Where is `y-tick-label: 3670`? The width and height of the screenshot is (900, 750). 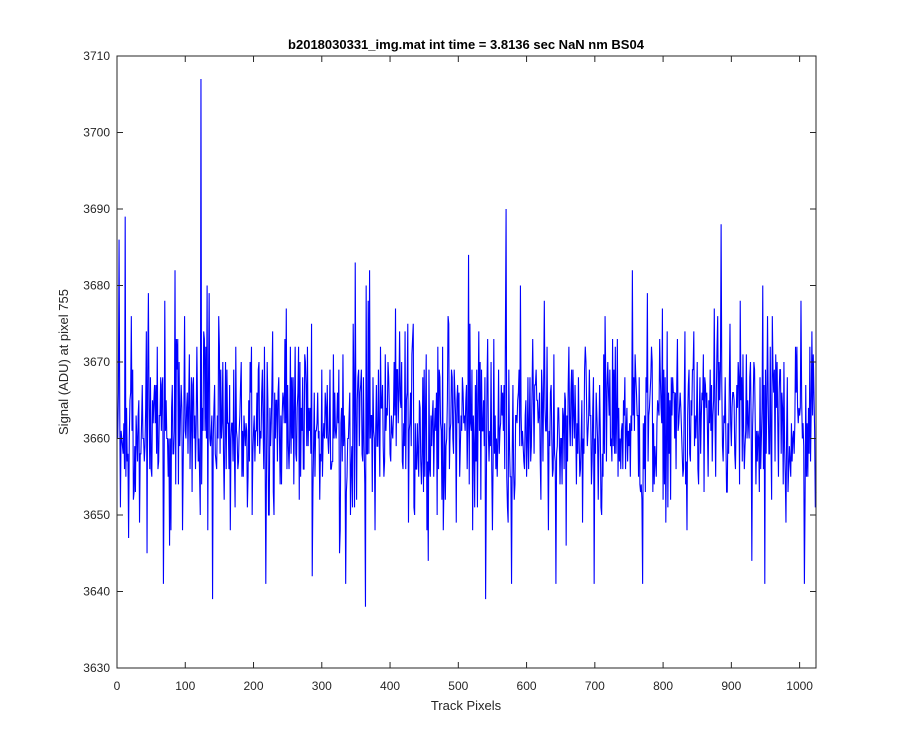
y-tick-label: 3670 is located at coordinates (96, 362).